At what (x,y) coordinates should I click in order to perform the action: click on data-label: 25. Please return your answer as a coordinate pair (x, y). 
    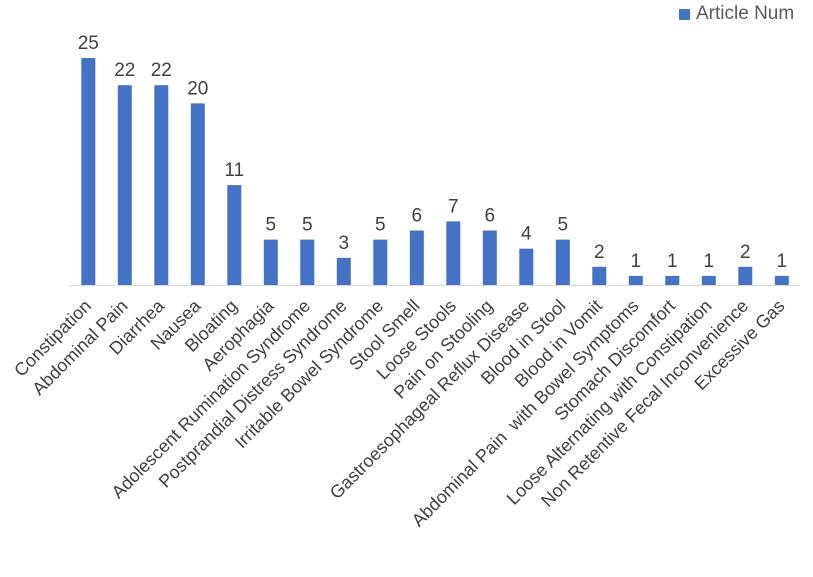
    Looking at the image, I should click on (88, 43).